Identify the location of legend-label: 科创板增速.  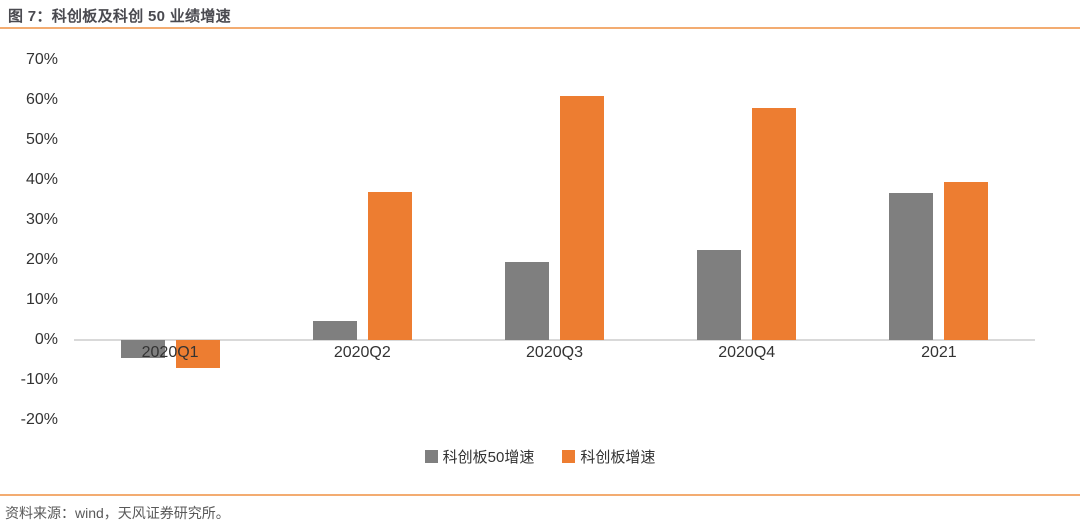
(618, 457).